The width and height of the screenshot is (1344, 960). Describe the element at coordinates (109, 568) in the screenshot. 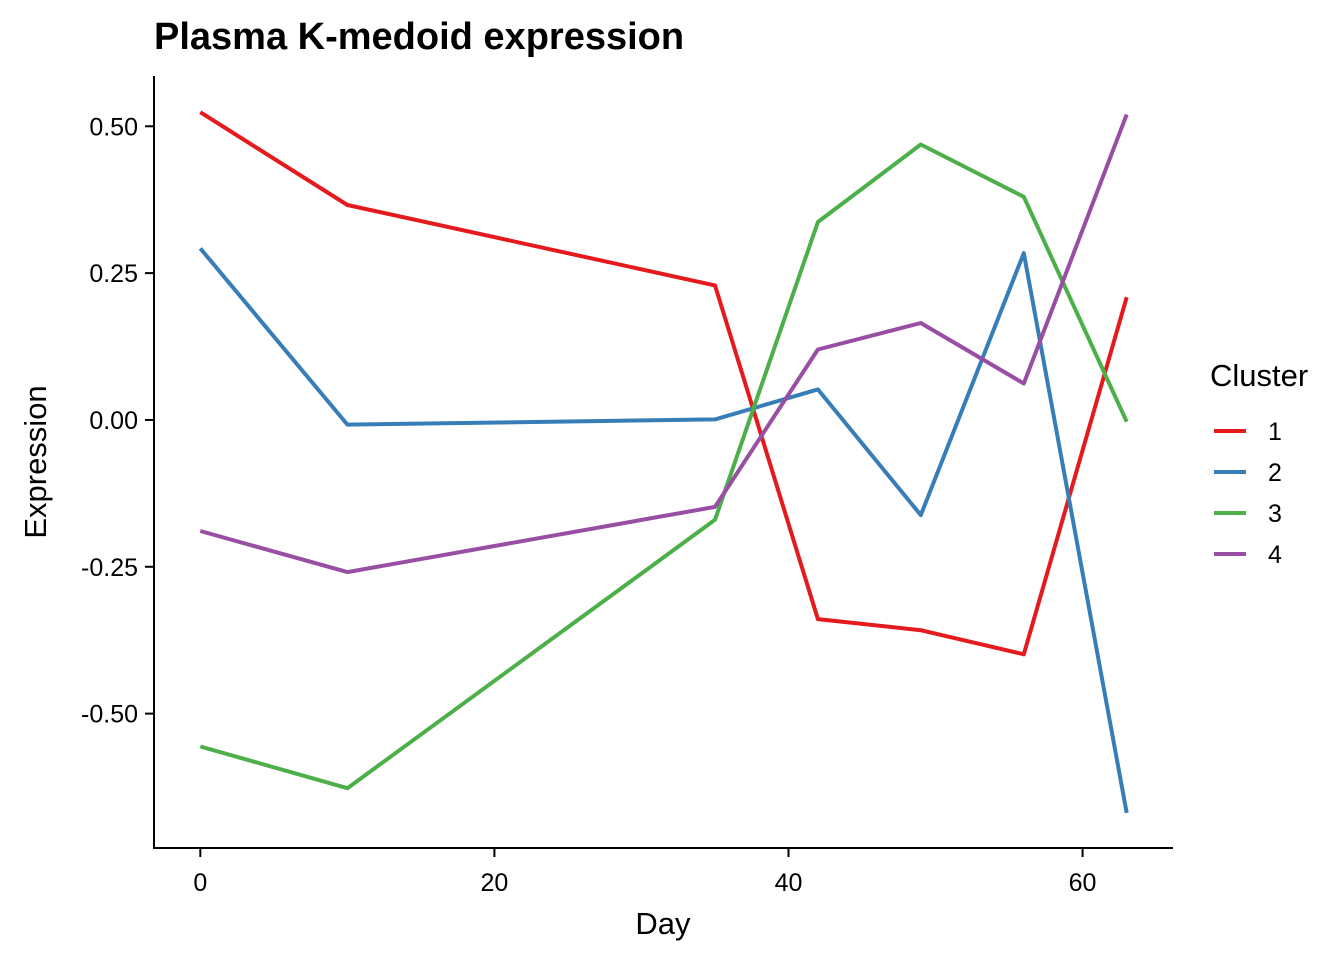

I see `y-tick-label: -0.25` at that location.